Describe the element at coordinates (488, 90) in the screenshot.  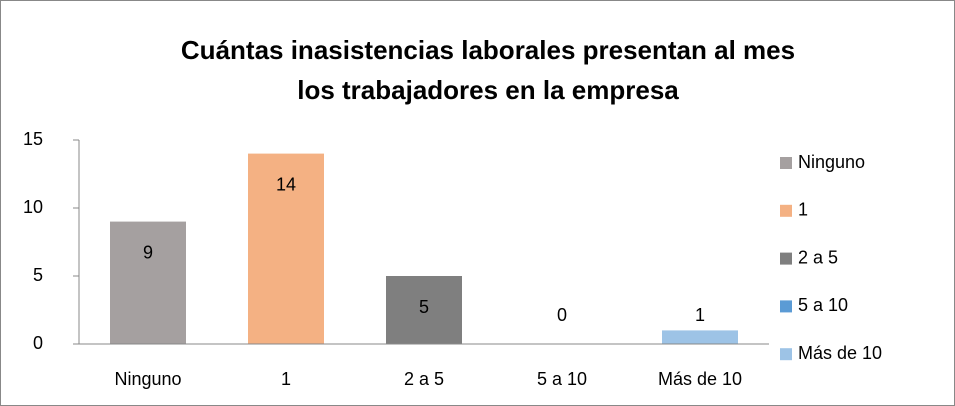
I see `chart-title: los trabajadores en la empresa` at that location.